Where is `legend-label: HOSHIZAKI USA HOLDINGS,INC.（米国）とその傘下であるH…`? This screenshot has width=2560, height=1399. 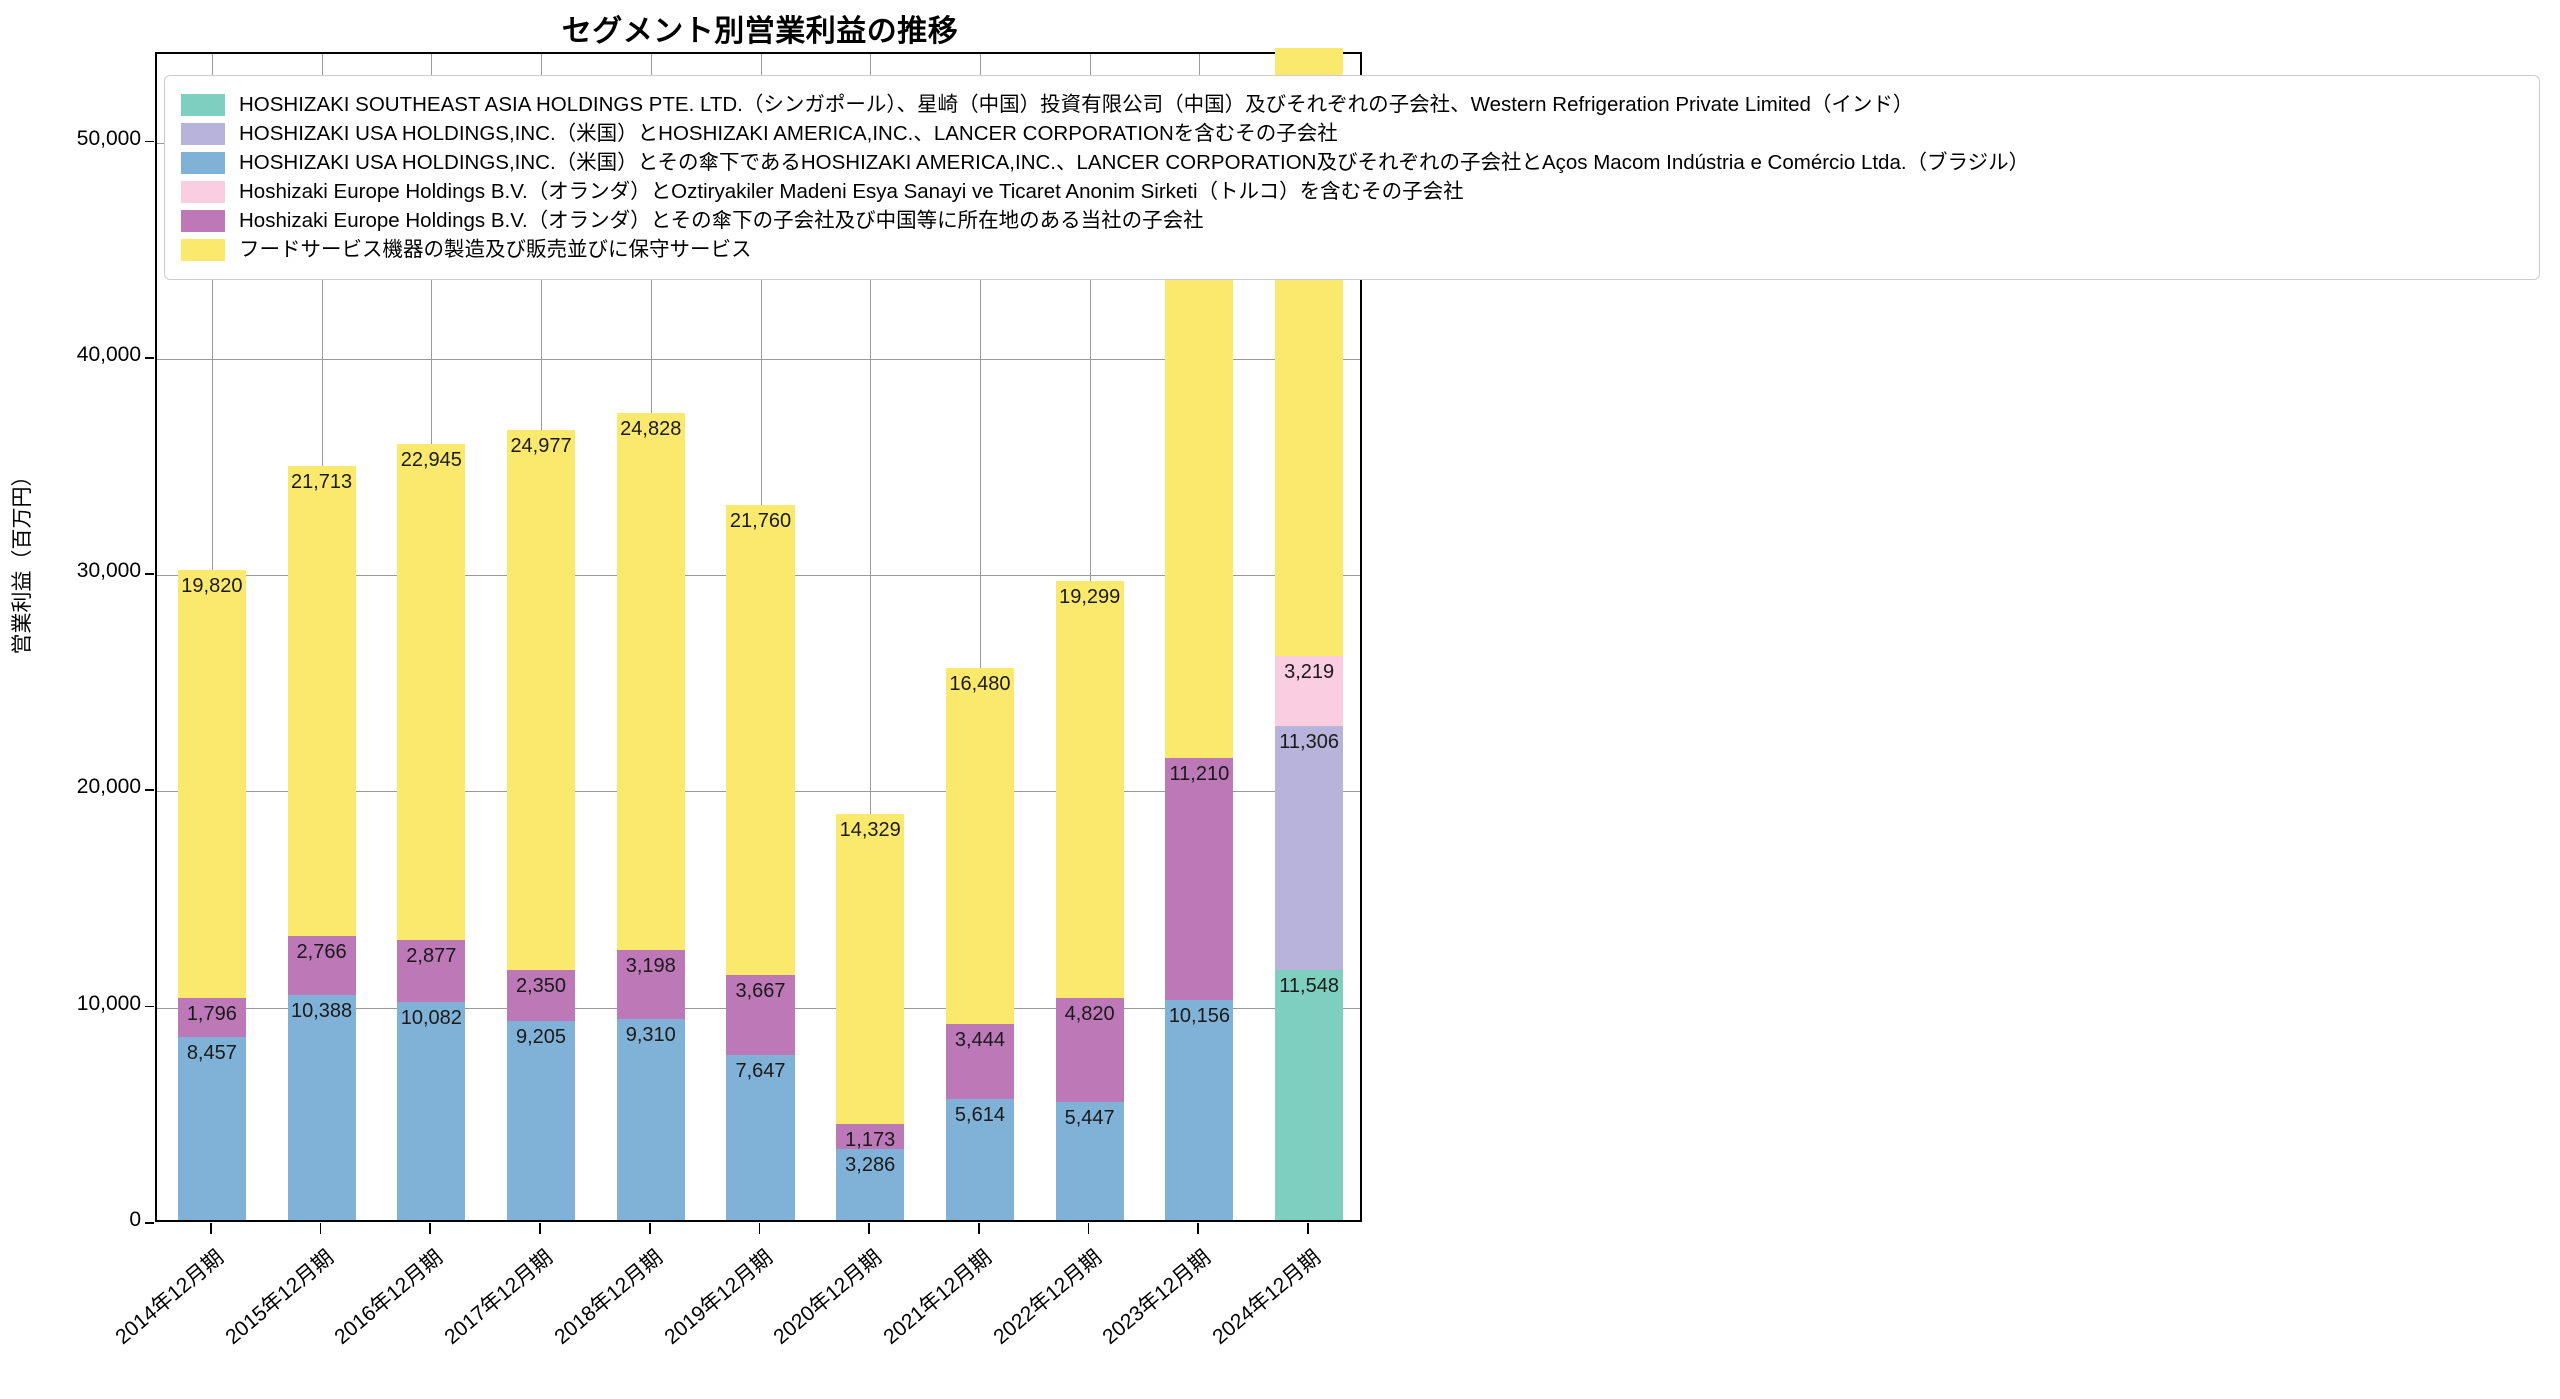
legend-label: HOSHIZAKI USA HOLDINGS,INC.（米国）とその傘下であるH… is located at coordinates (1134, 162).